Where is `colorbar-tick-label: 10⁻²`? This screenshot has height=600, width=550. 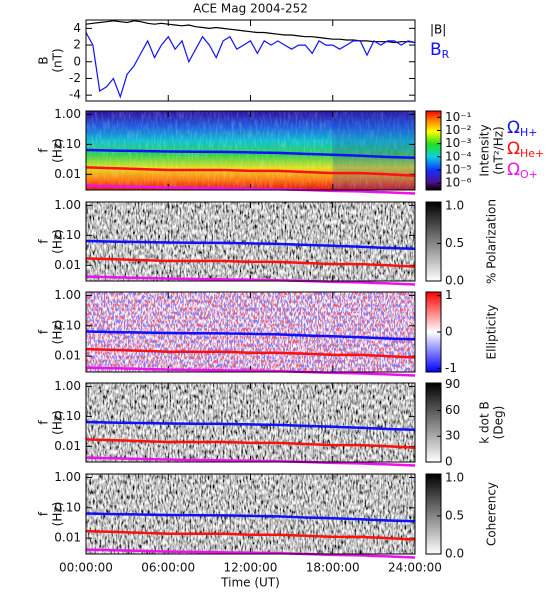 colorbar-tick-label: 10⁻² is located at coordinates (458, 130).